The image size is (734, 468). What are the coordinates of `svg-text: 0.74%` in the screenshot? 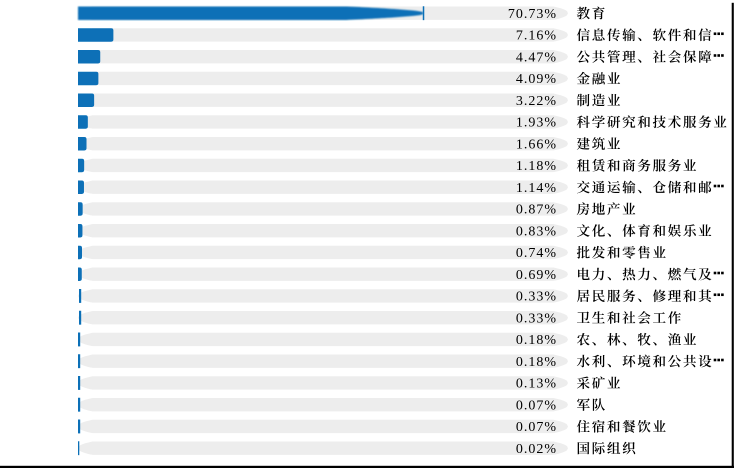 It's located at (536, 253).